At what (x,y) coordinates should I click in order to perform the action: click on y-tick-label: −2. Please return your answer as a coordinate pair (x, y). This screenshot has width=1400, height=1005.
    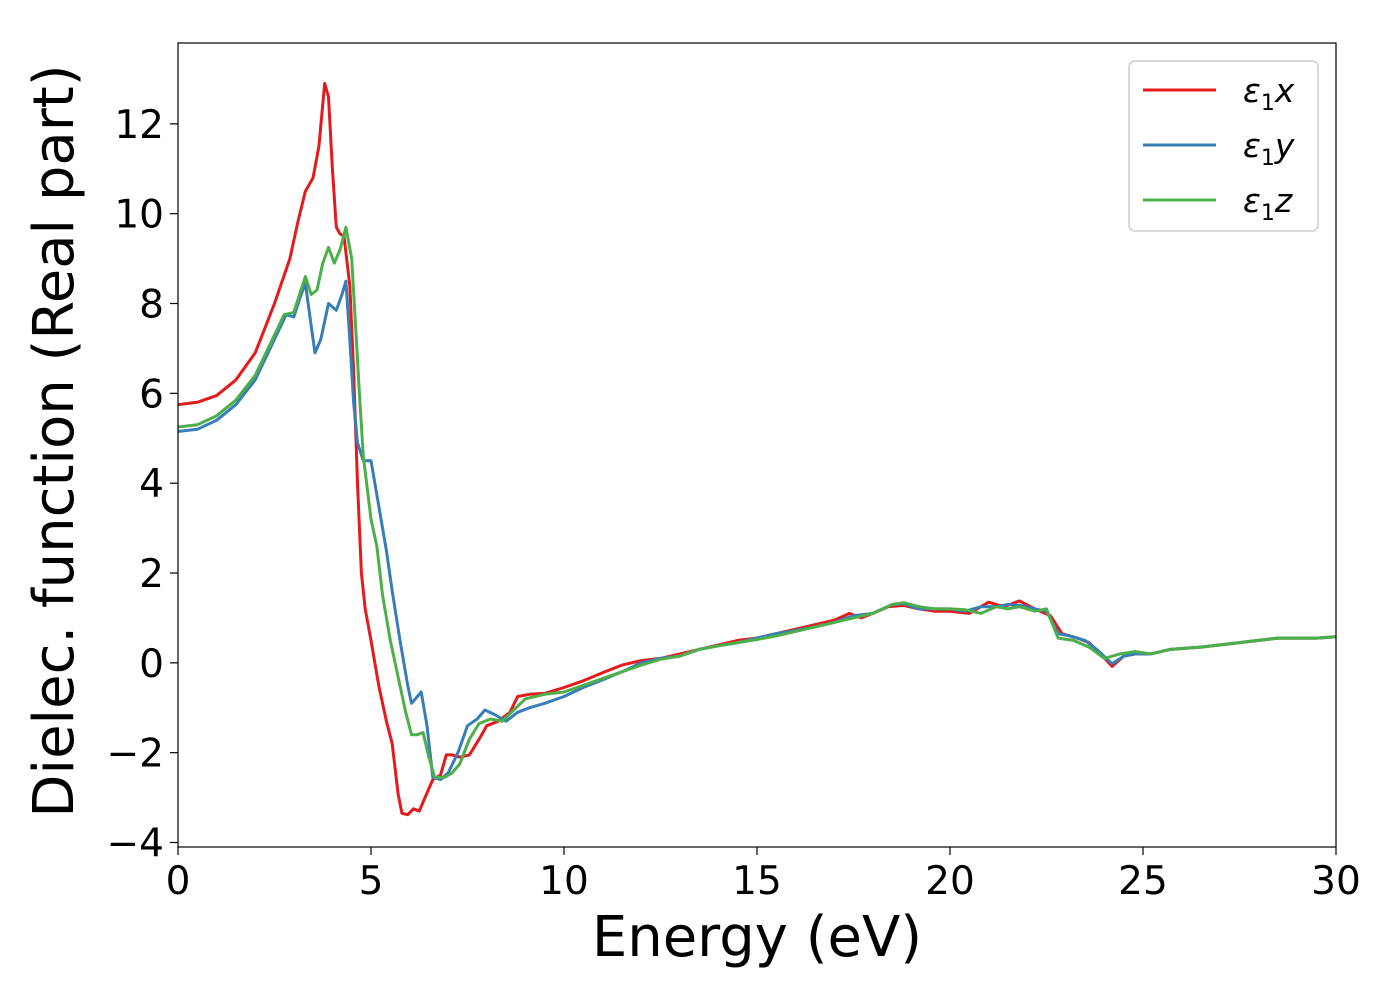
    Looking at the image, I should click on (136, 754).